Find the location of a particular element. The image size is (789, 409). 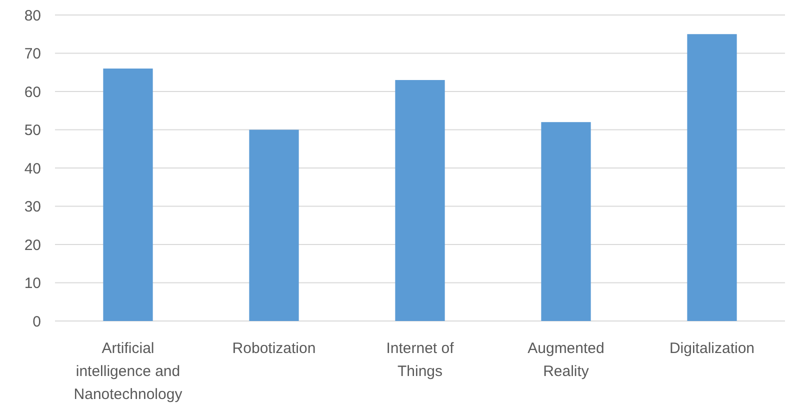

x-tick-label: Digitalization is located at coordinates (712, 348).